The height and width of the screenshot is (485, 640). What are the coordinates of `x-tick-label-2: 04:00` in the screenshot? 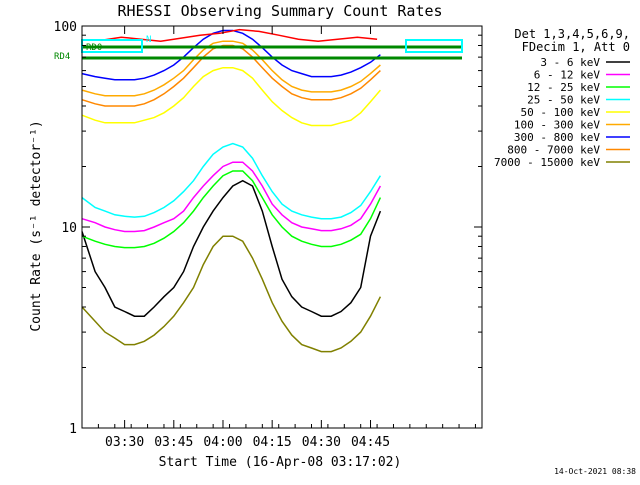 It's located at (222, 442).